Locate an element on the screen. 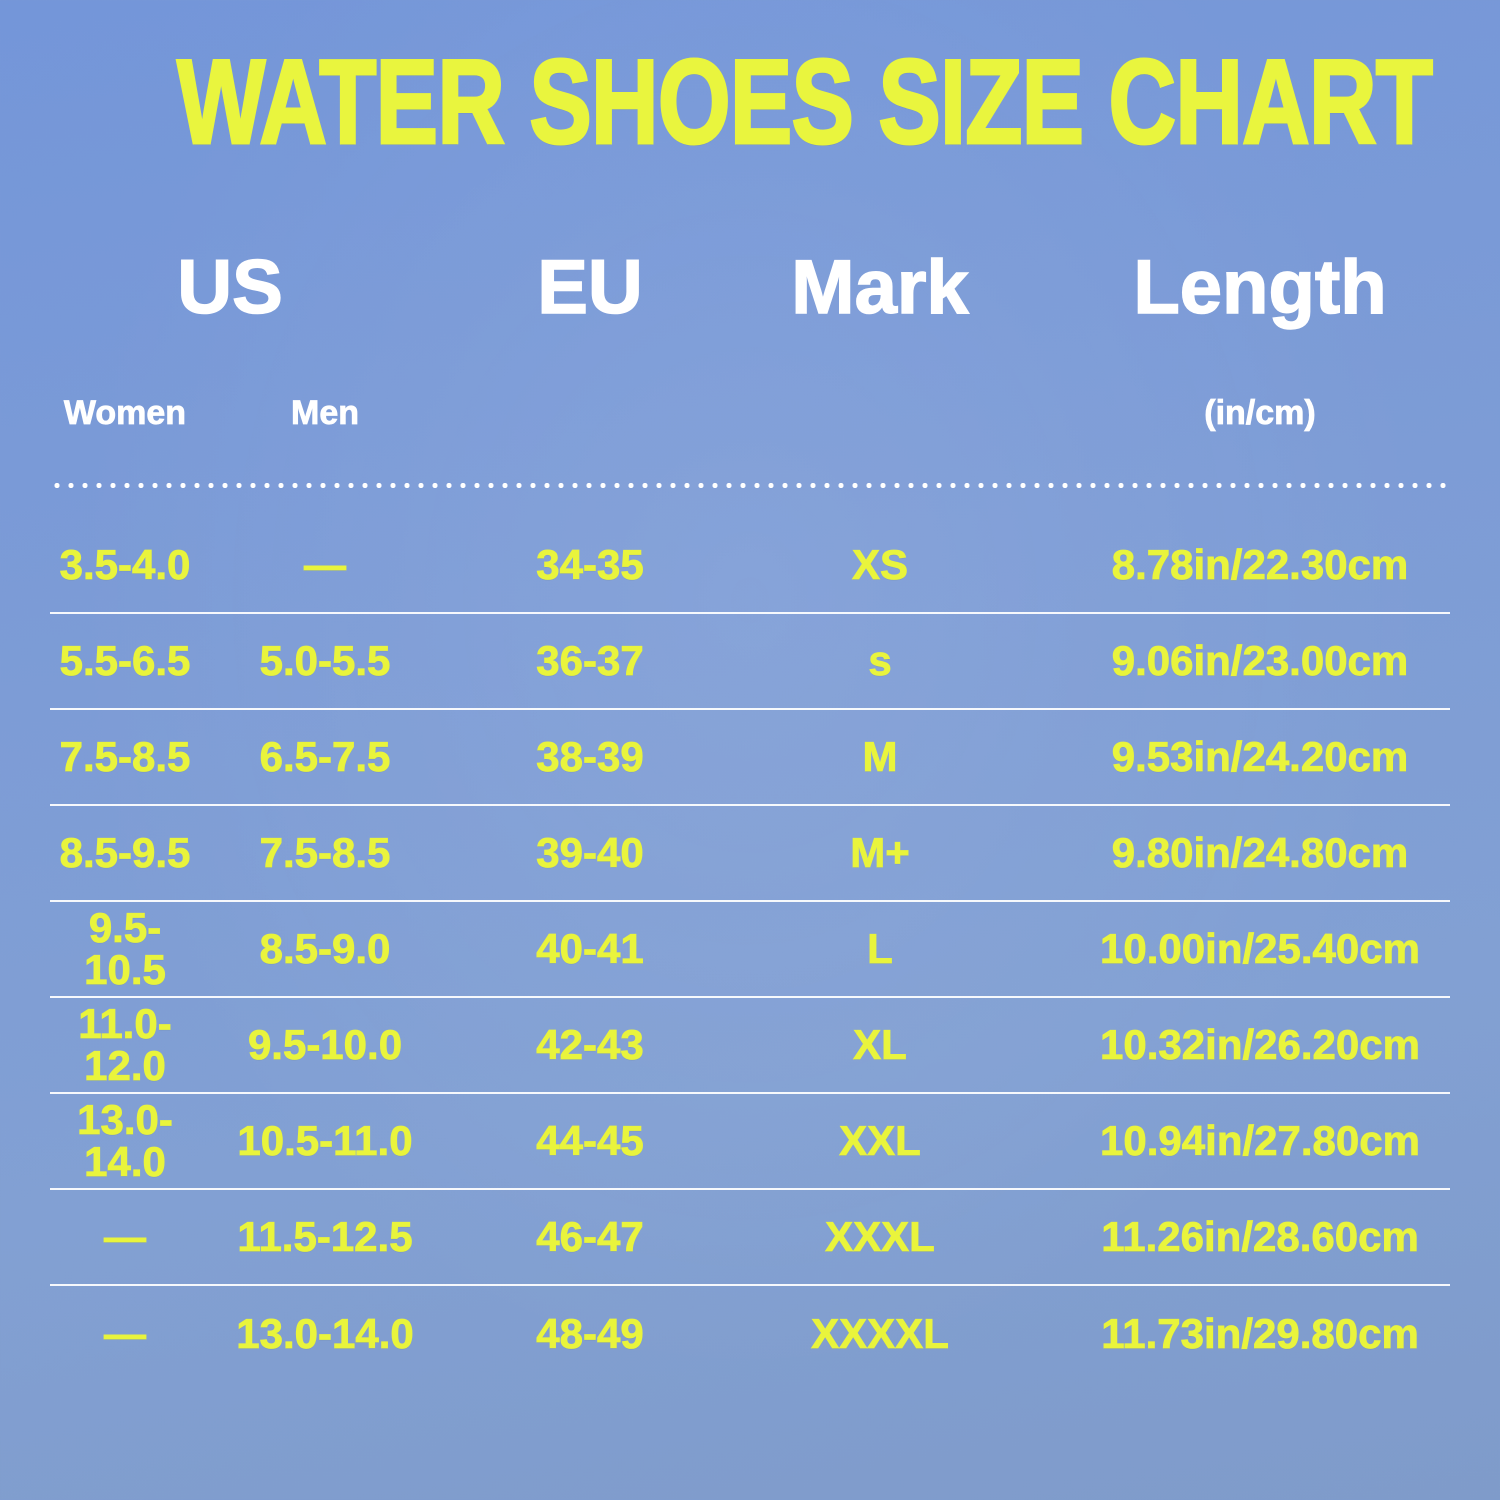 The width and height of the screenshot is (1500, 1500). table-cell: 10.00in/25.40cm is located at coordinates (1260, 948).